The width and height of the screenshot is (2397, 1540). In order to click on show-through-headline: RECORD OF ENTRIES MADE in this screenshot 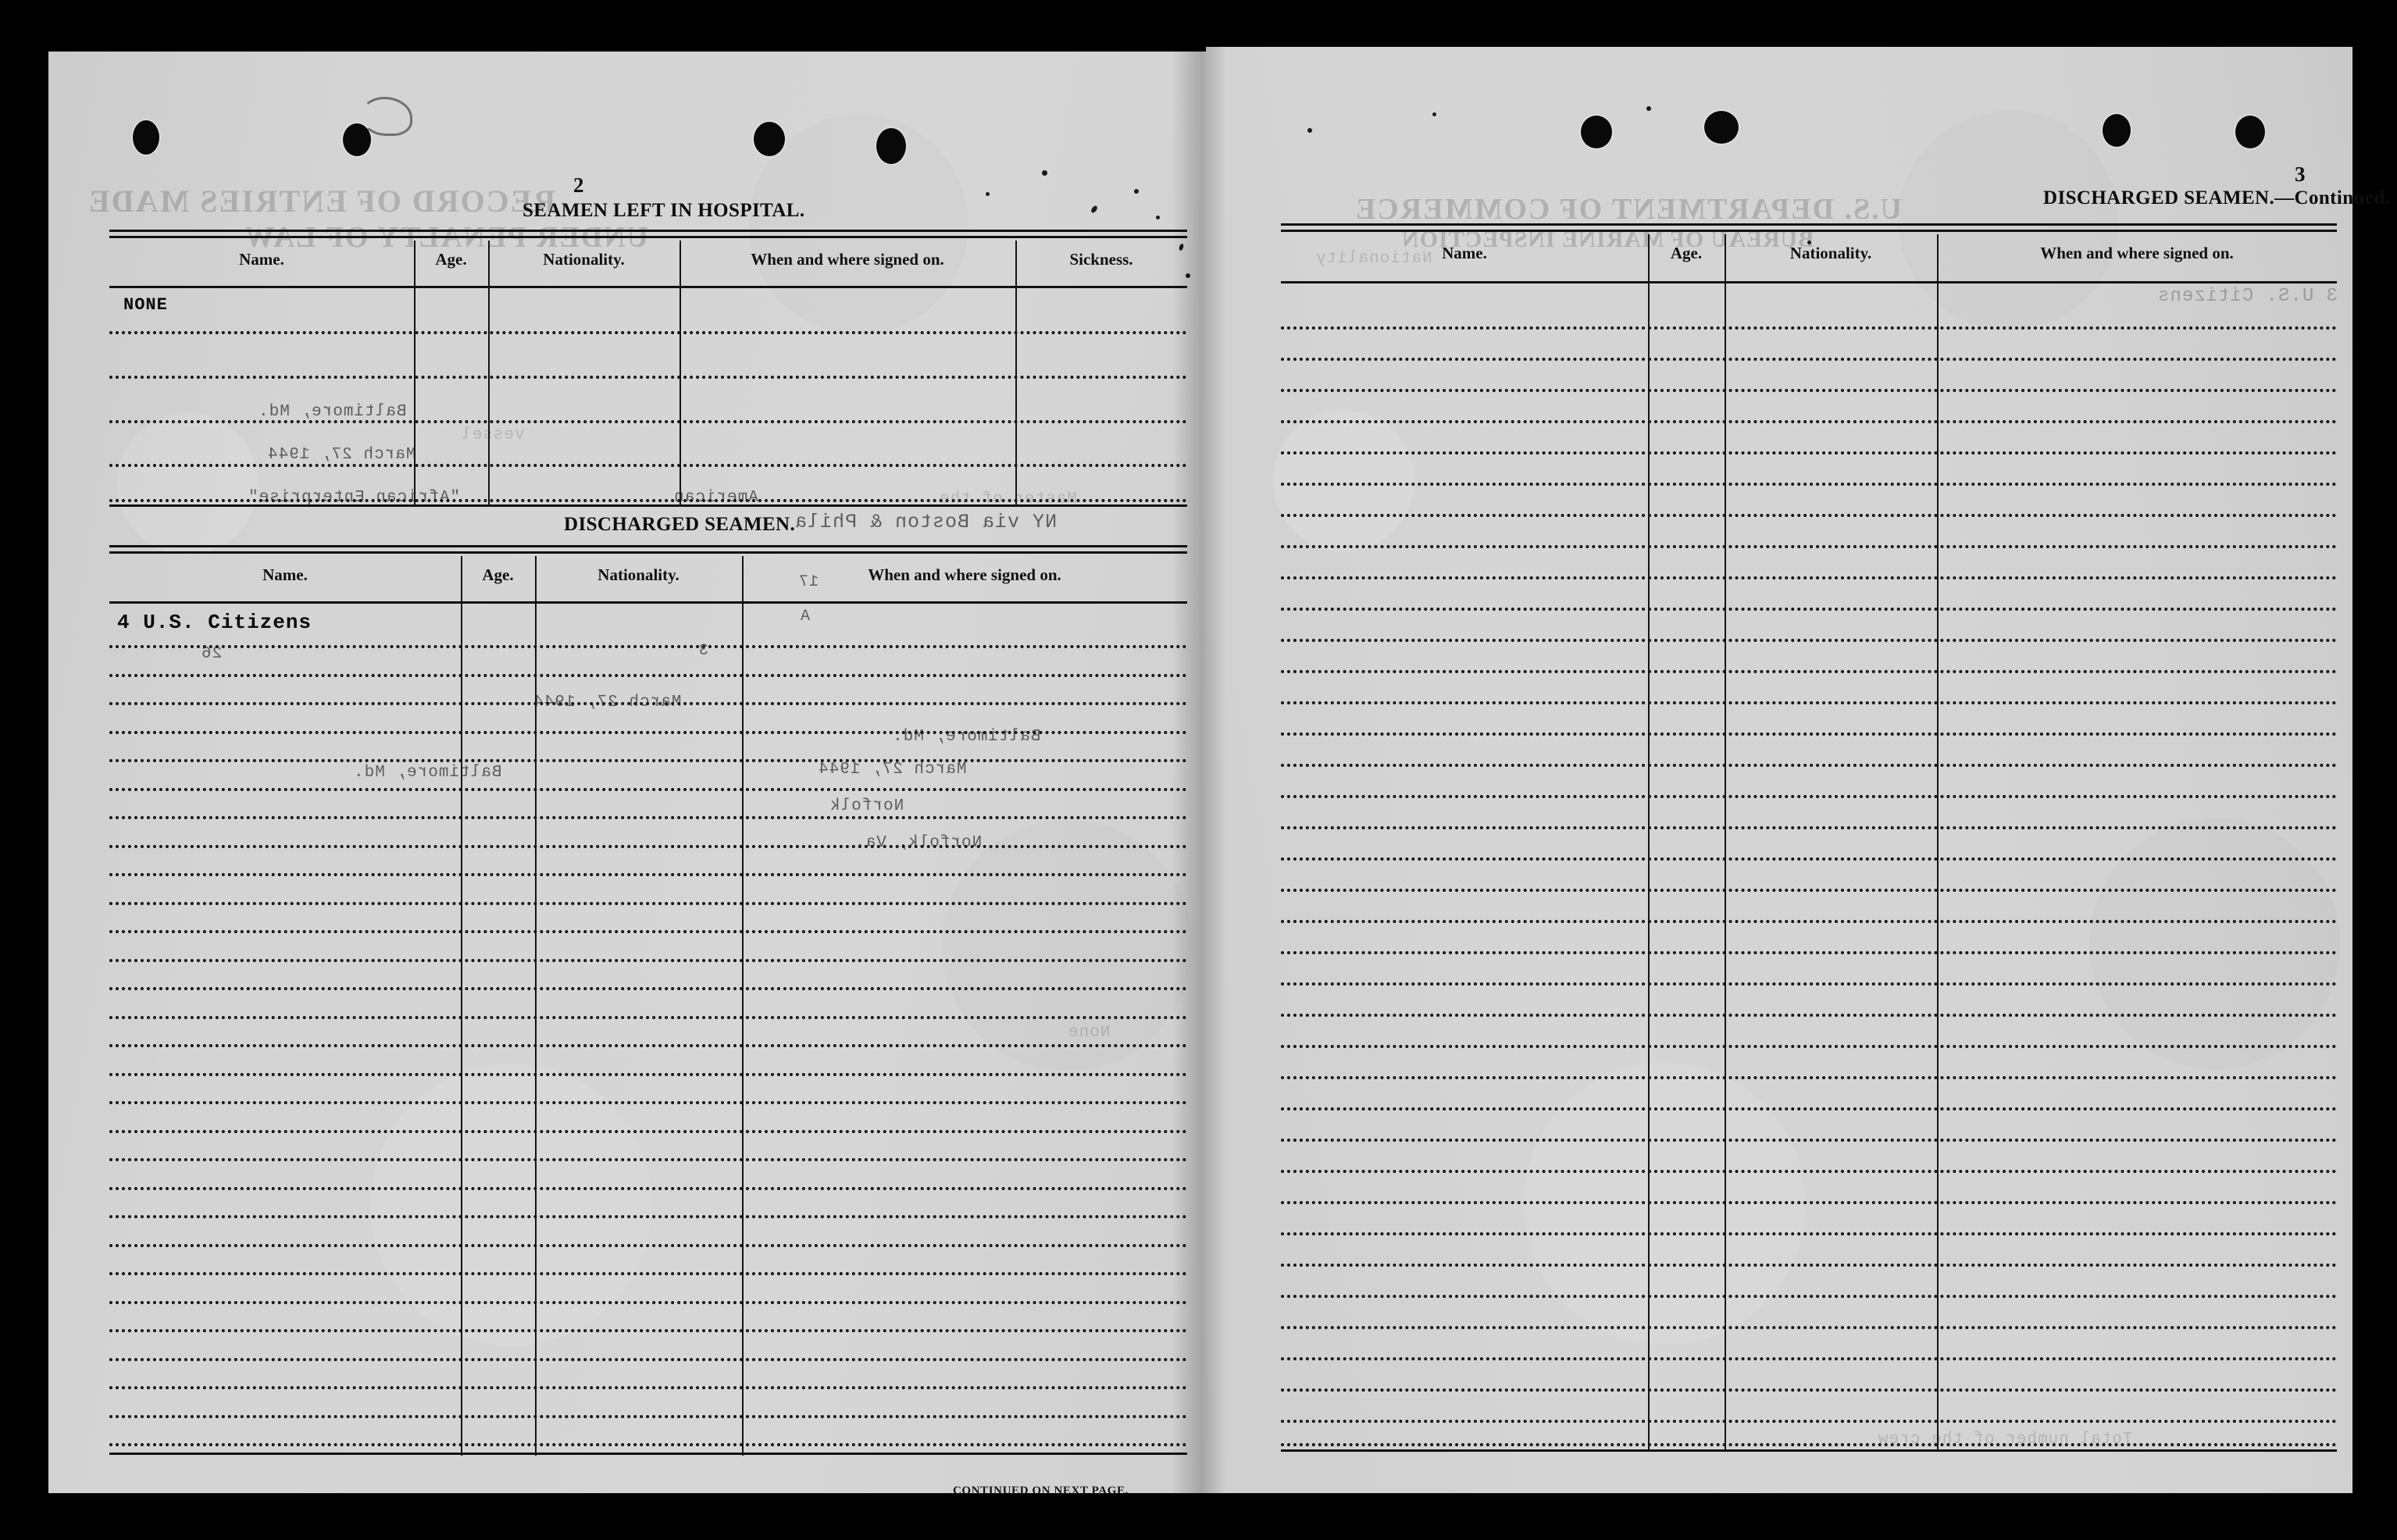, I will do `click(321, 201)`.